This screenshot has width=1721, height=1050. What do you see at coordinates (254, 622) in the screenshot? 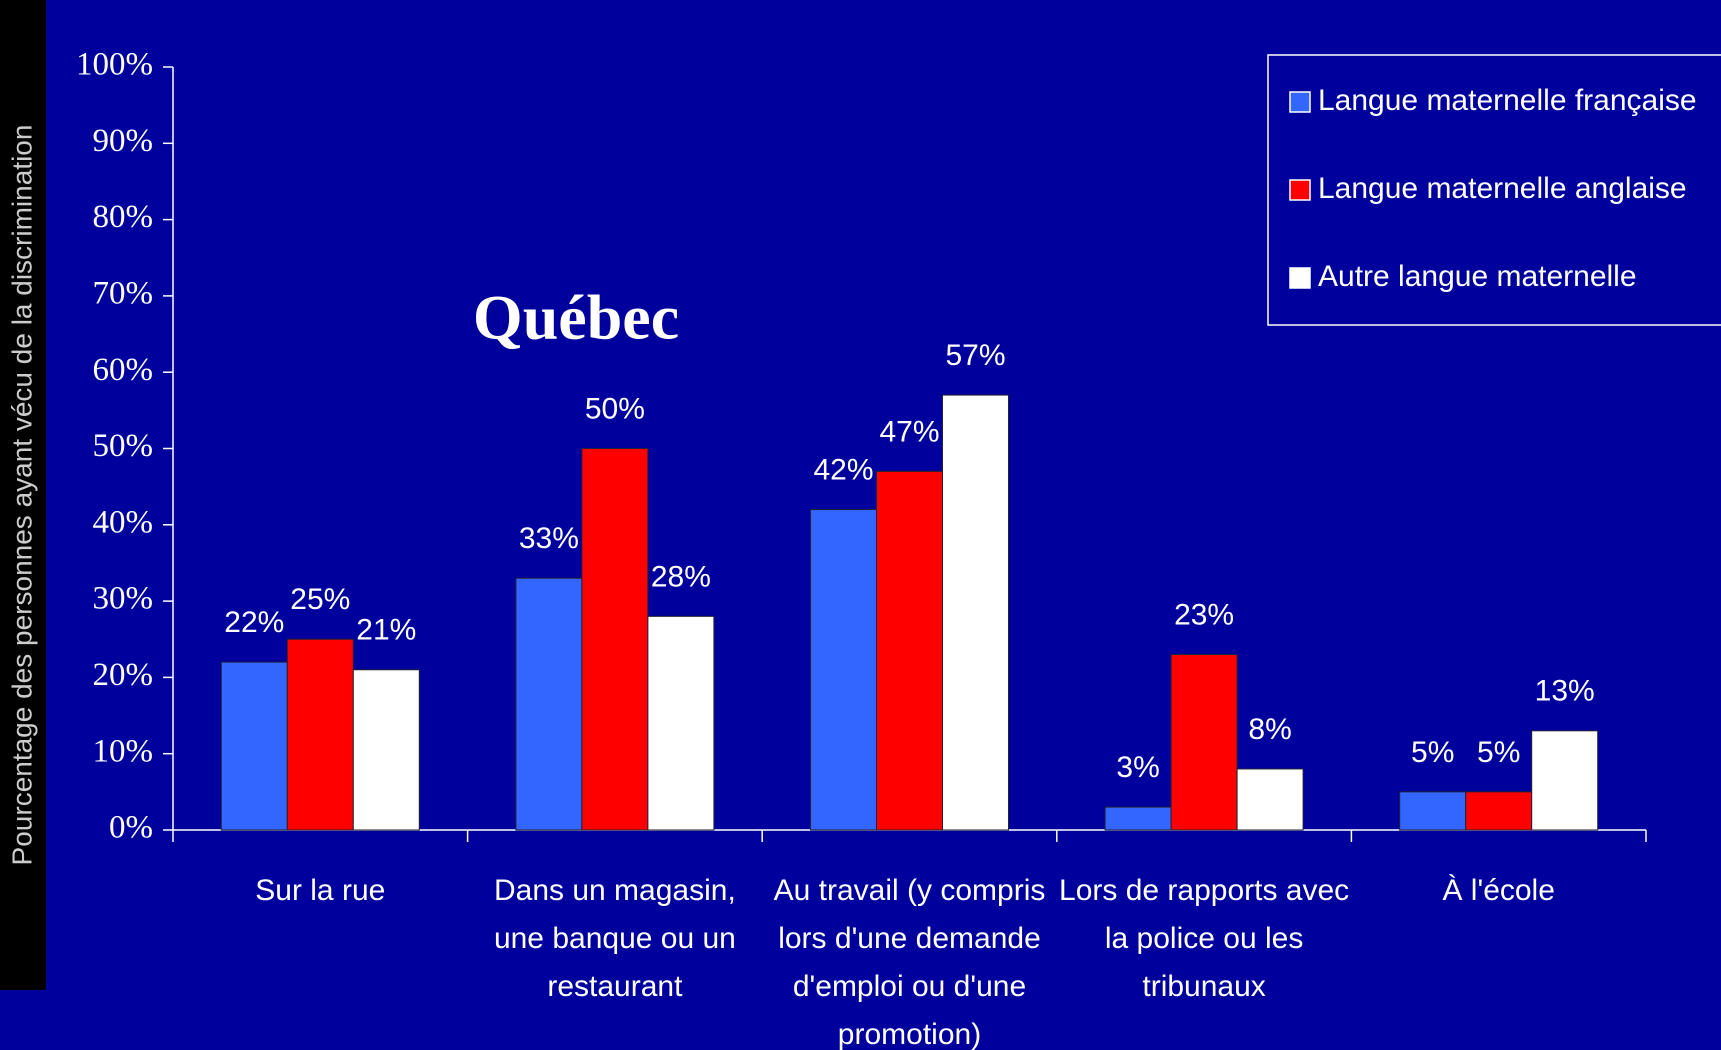
I see `value-label: 22%` at bounding box center [254, 622].